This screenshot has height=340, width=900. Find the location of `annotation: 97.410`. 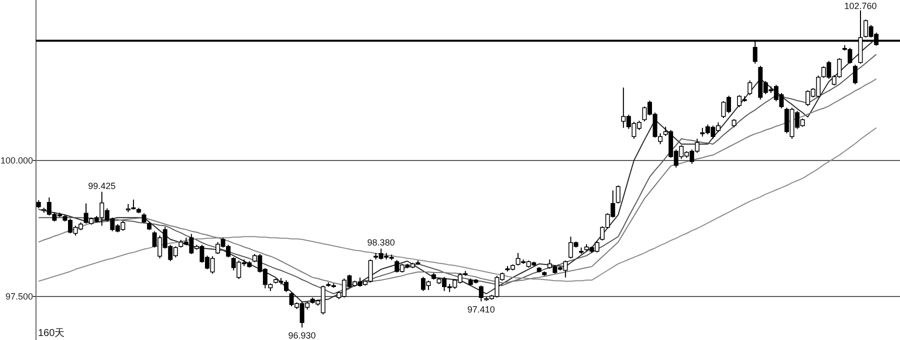

annotation: 97.410 is located at coordinates (481, 309).